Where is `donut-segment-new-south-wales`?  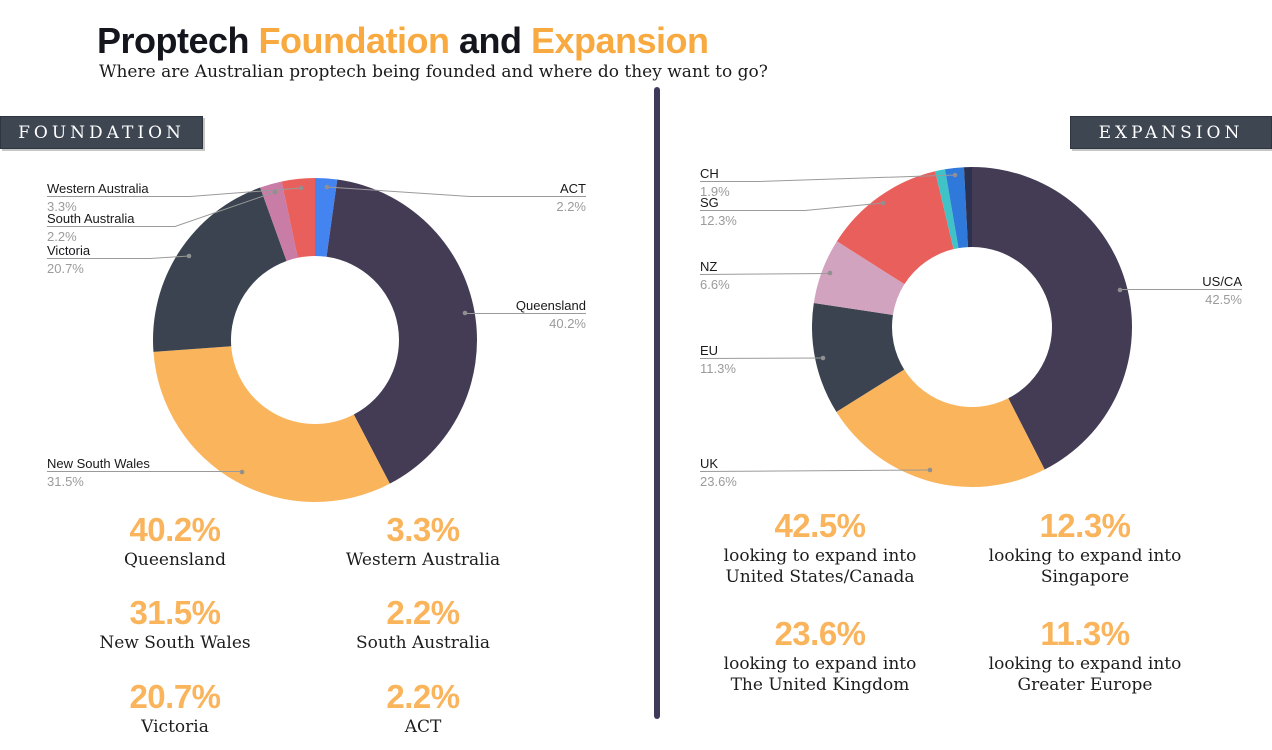
donut-segment-new-south-wales is located at coordinates (271, 424).